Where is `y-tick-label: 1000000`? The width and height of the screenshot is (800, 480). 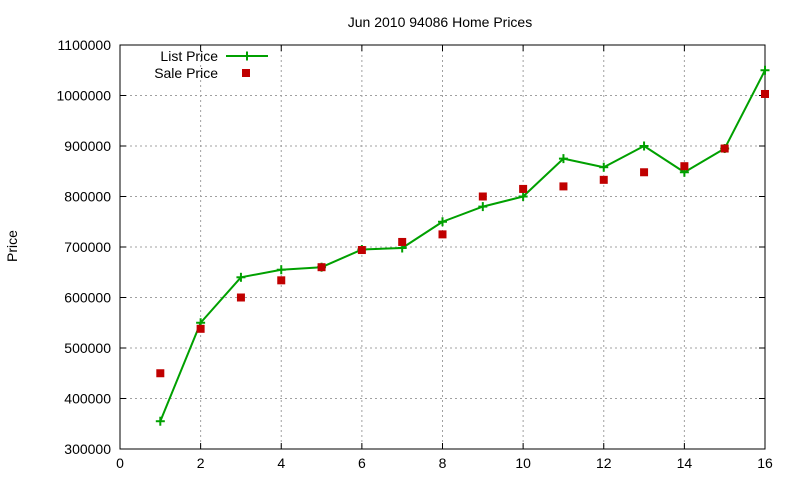 y-tick-label: 1000000 is located at coordinates (83, 96).